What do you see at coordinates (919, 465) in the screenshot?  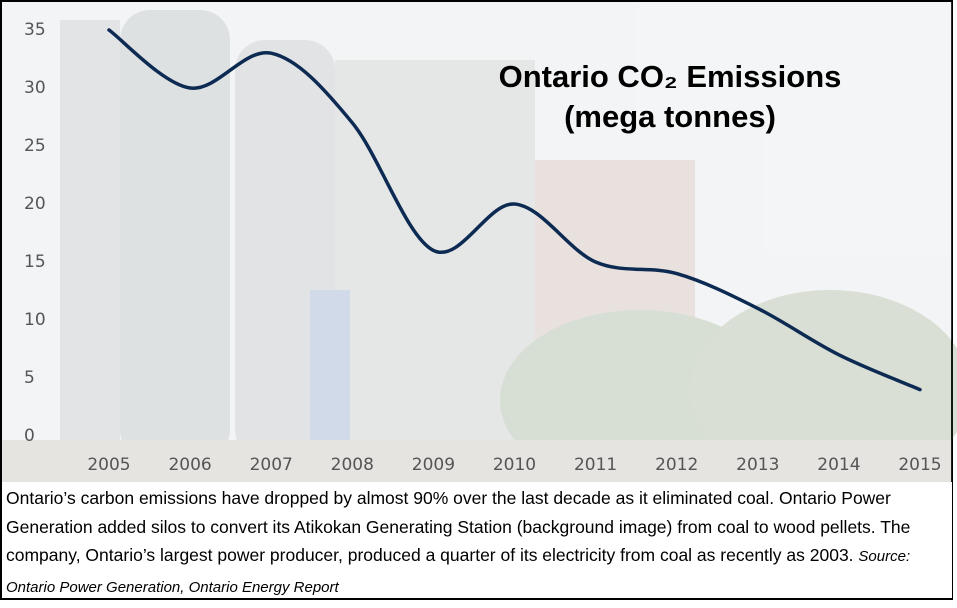 I see `x-tick-label: 2015` at bounding box center [919, 465].